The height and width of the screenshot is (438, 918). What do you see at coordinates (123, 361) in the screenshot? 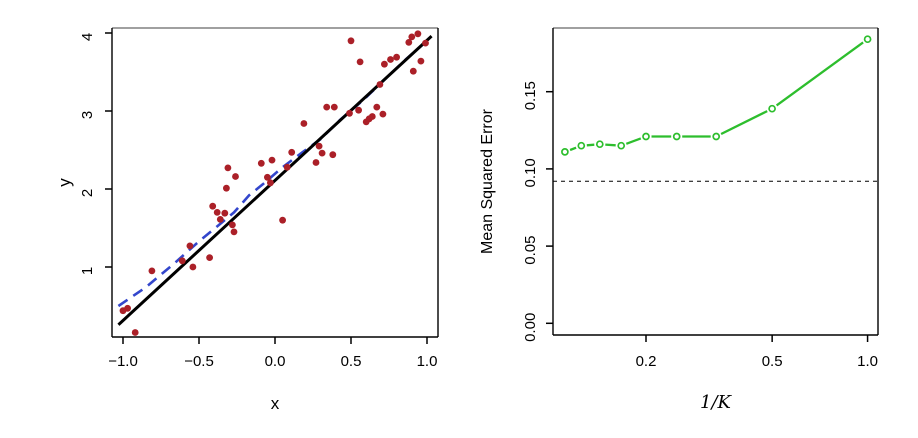
I see `x-tick-label: −1.0` at bounding box center [123, 361].